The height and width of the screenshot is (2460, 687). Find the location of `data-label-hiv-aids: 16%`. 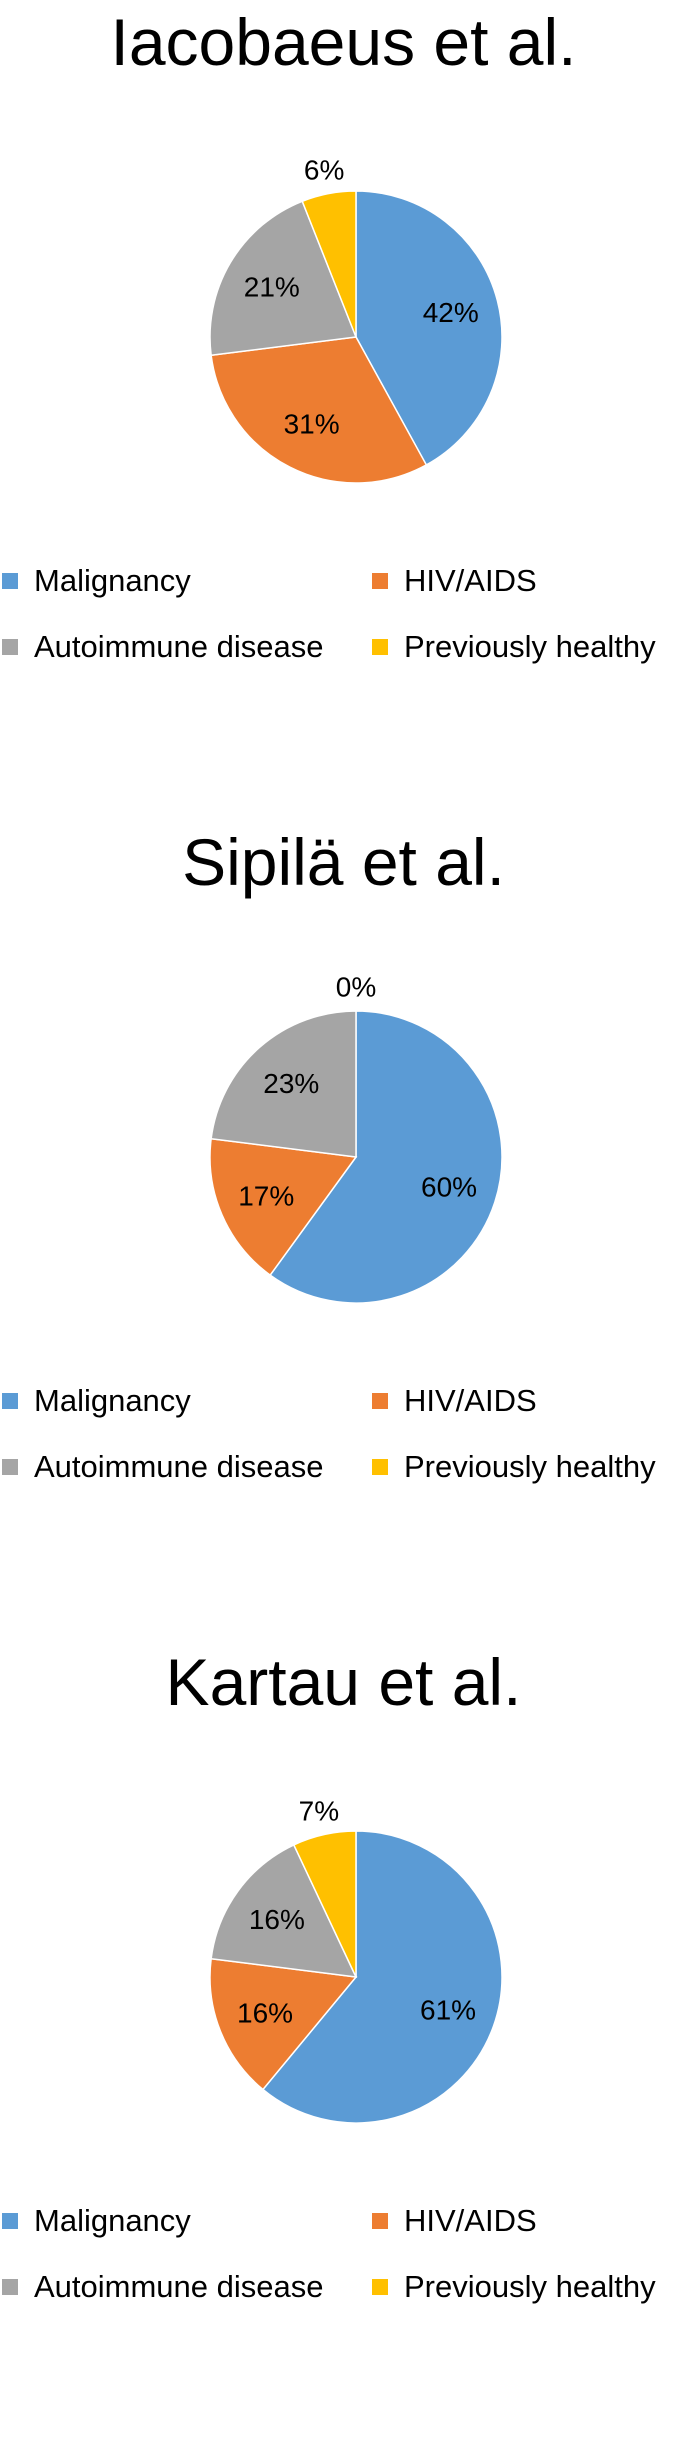

data-label-hiv-aids: 16% is located at coordinates (265, 2013).